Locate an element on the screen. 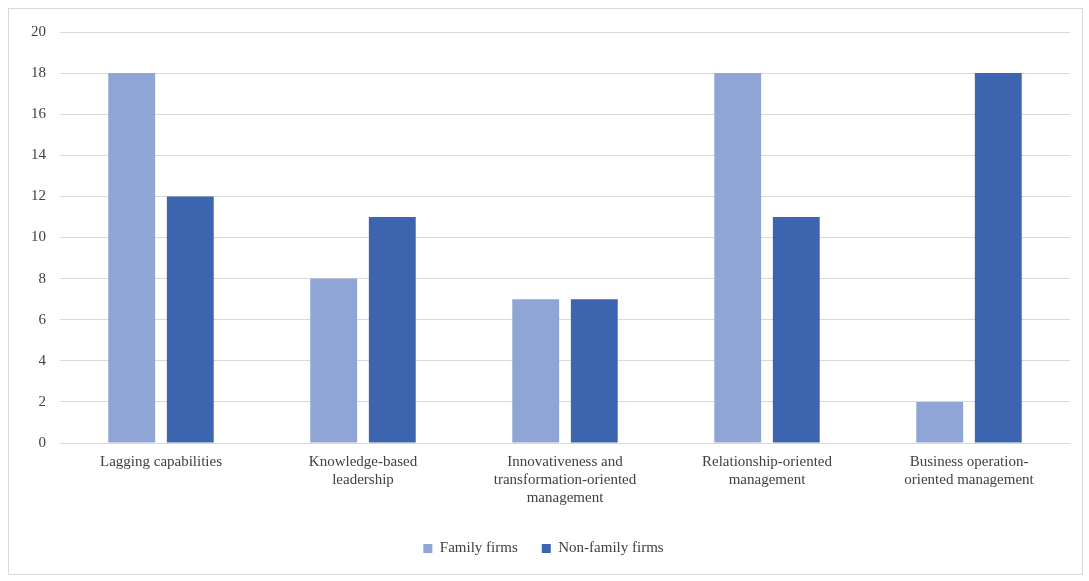 The height and width of the screenshot is (581, 1089). y-tick-label: 6 is located at coordinates (42, 318).